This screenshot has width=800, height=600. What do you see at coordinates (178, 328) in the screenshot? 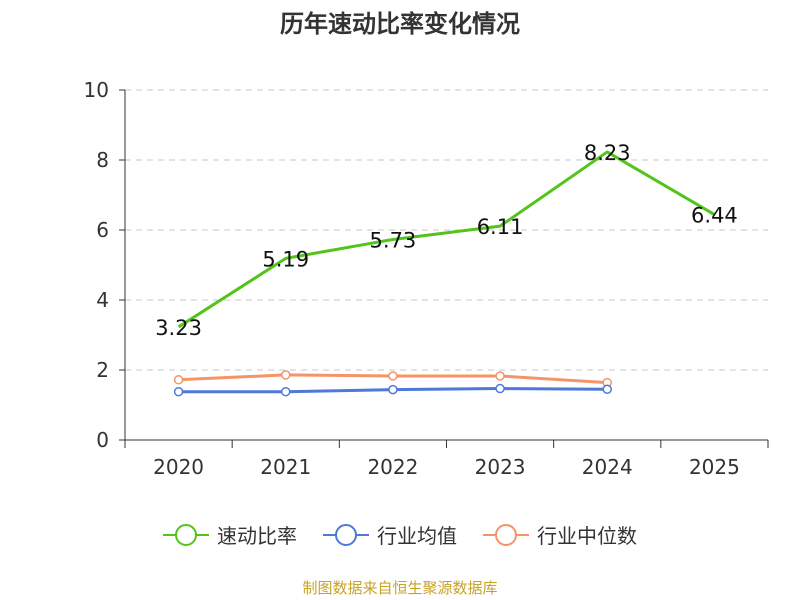
I see `data-label: 3.23` at bounding box center [178, 328].